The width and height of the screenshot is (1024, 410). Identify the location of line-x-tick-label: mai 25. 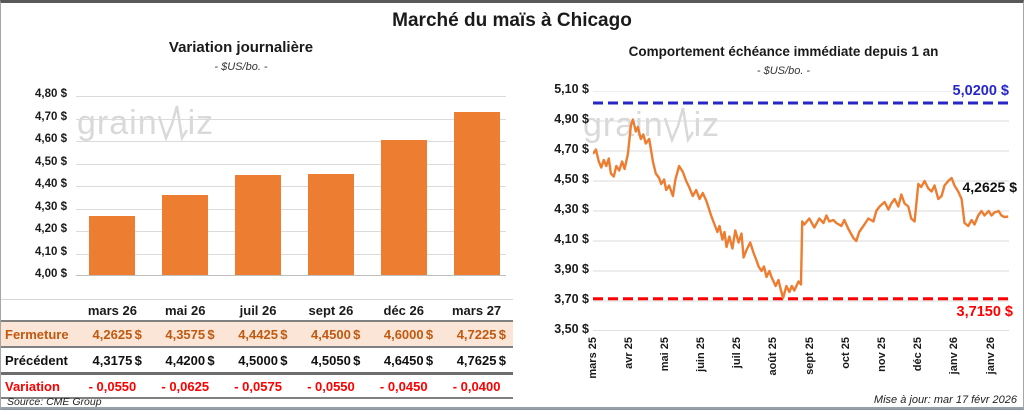
(665, 356).